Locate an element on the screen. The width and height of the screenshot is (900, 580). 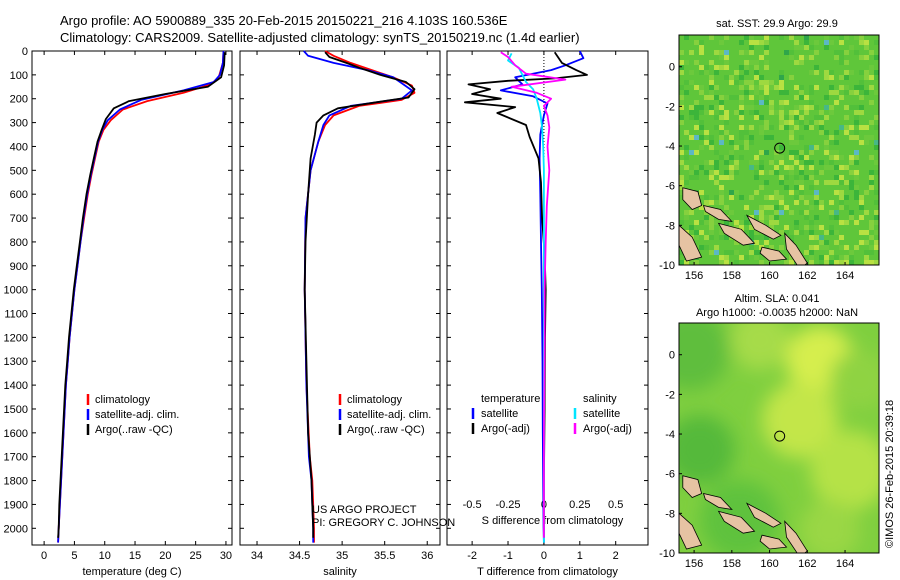
diff-legend-label: satellite is located at coordinates (499, 414).